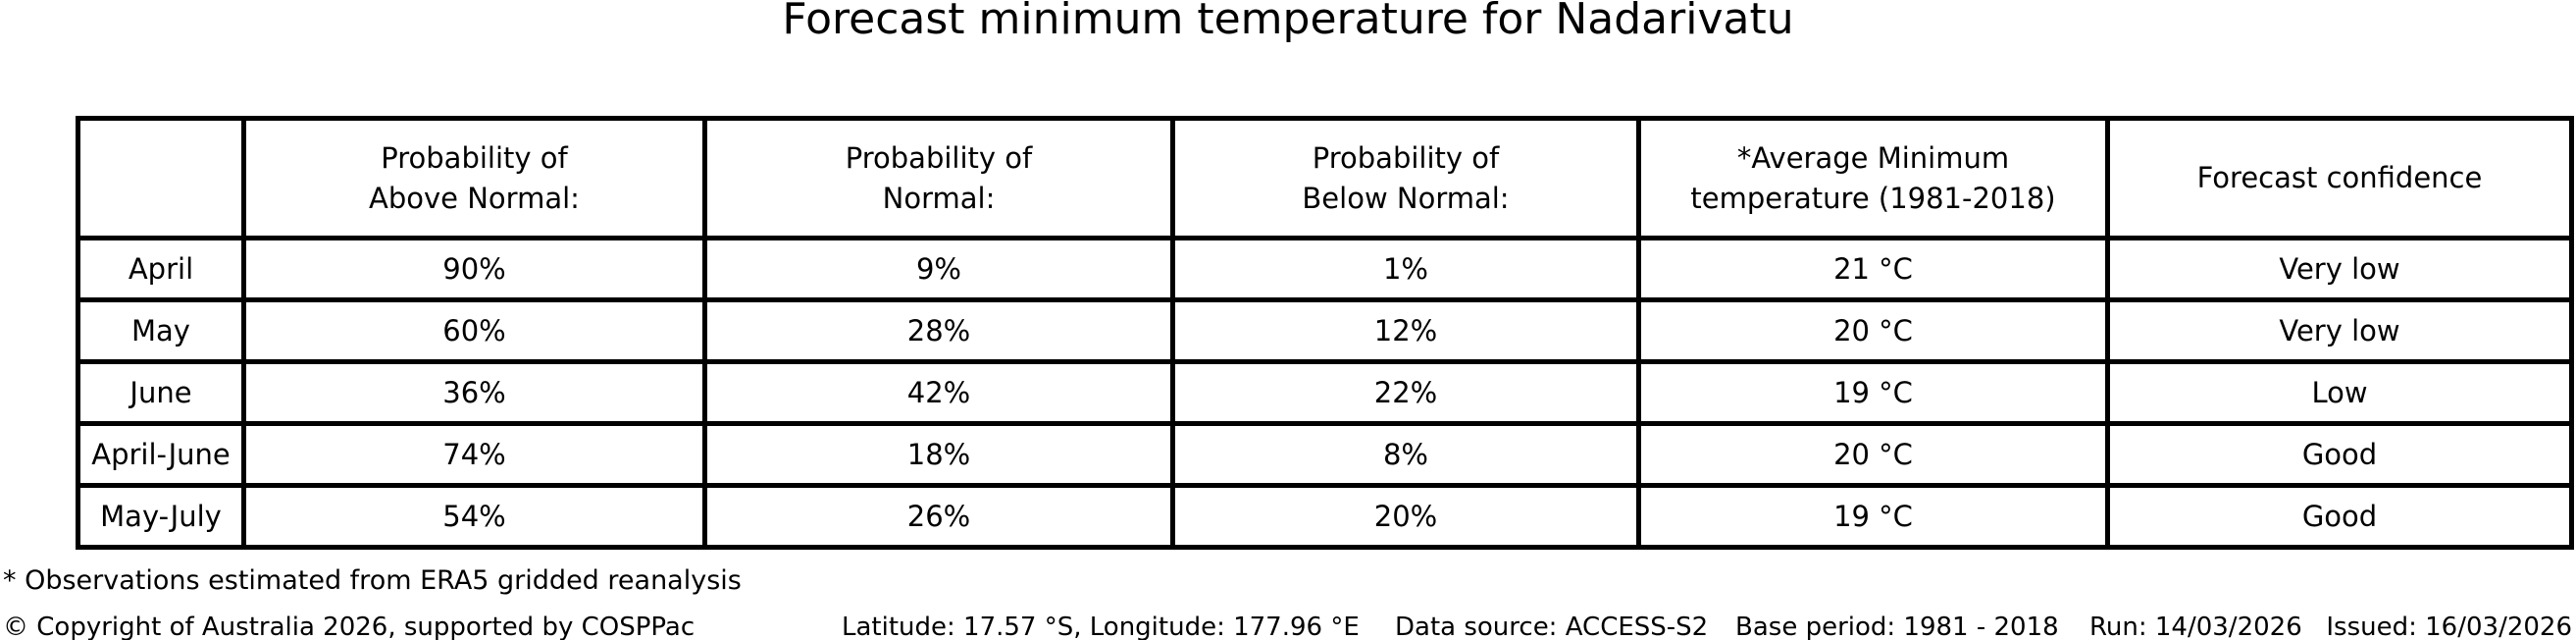 Image resolution: width=2576 pixels, height=640 pixels. I want to click on prob-below-cell: 12%, so click(1405, 331).